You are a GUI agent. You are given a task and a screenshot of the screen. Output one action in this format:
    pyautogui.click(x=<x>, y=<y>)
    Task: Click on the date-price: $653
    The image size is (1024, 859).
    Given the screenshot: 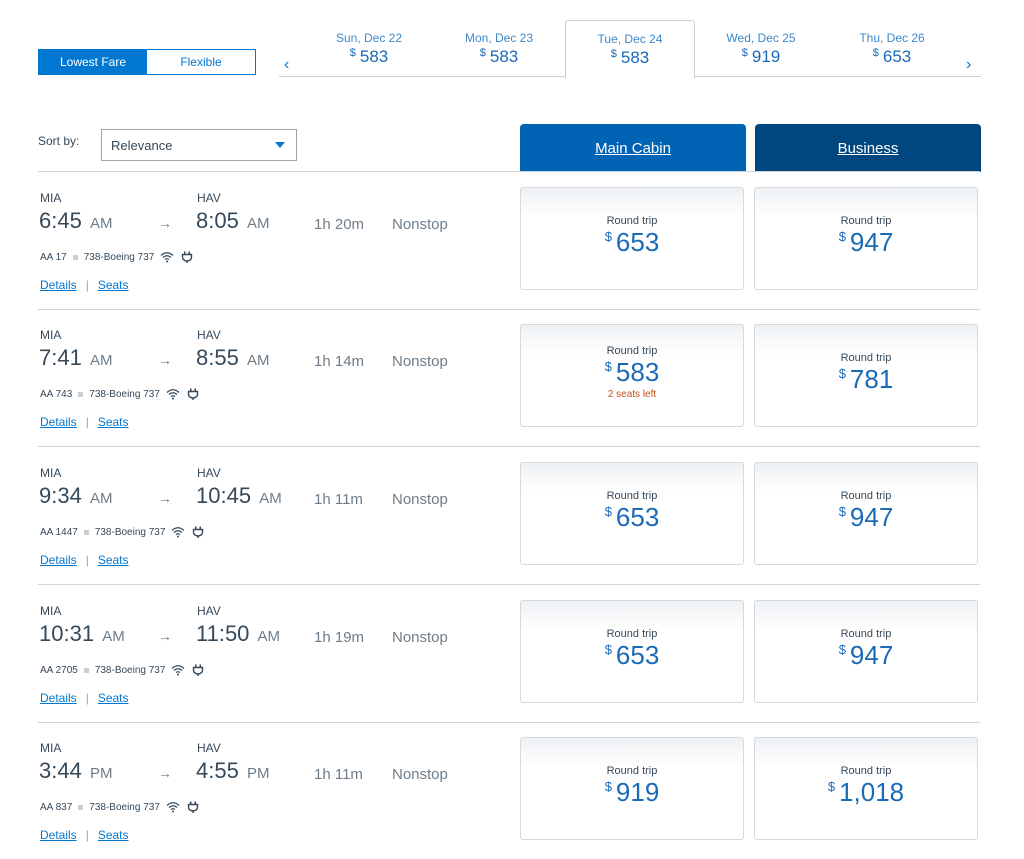 What is the action you would take?
    pyautogui.click(x=892, y=56)
    